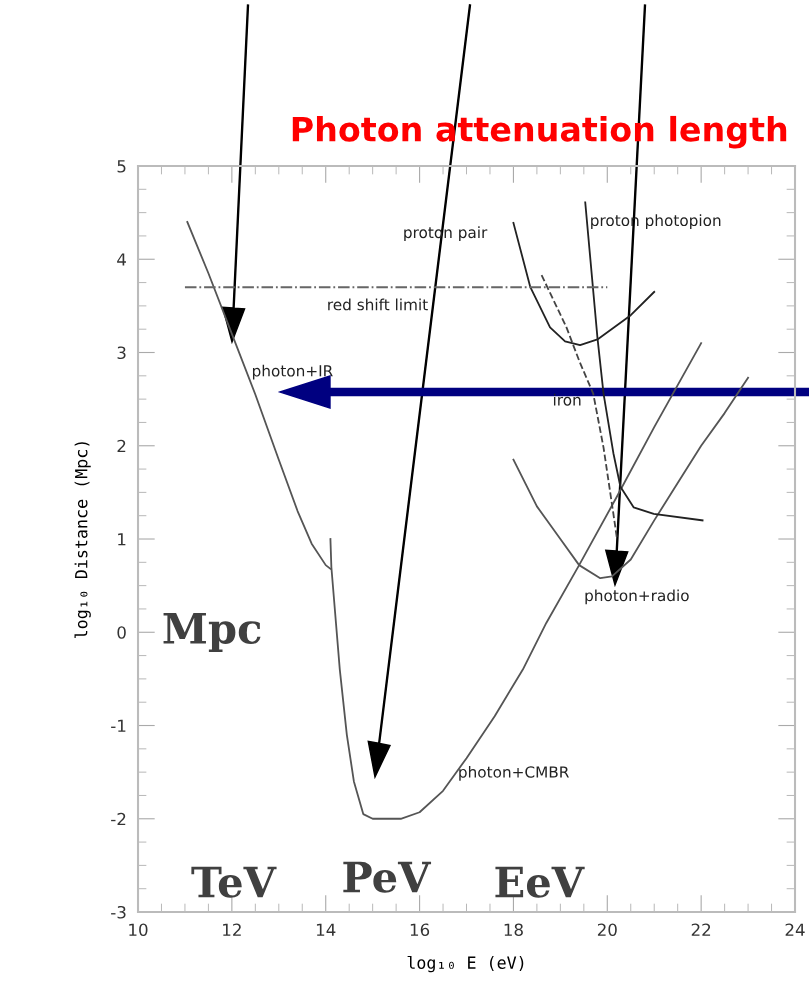 The width and height of the screenshot is (809, 1003). Describe the element at coordinates (121, 166) in the screenshot. I see `y-tick-label: 5` at that location.